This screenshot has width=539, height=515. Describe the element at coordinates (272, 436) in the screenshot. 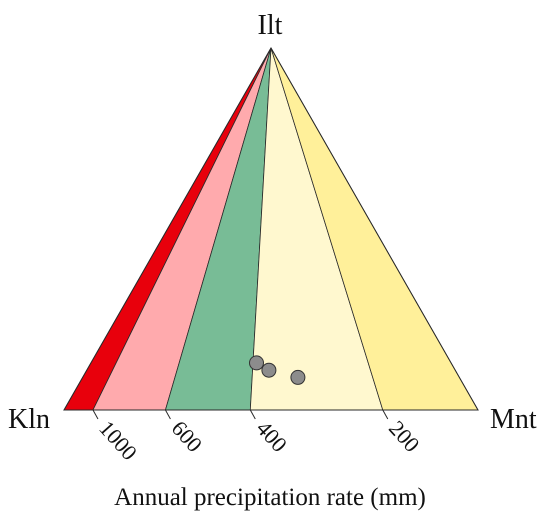

I see `tick-label-400: 400` at that location.